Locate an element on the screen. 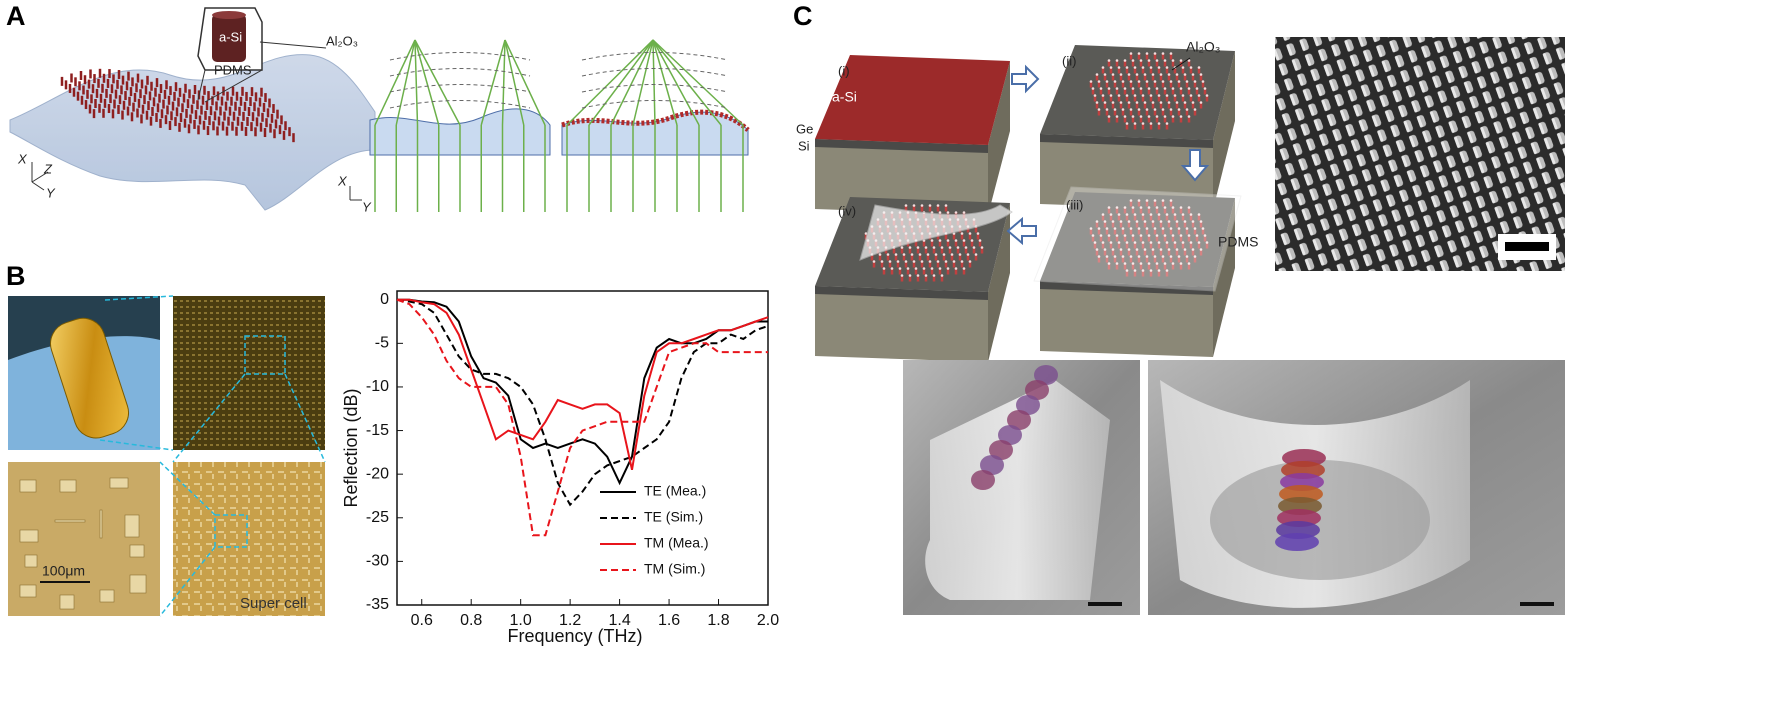 Image resolution: width=1772 pixels, height=705 pixels. series-line is located at coordinates (582, 417).